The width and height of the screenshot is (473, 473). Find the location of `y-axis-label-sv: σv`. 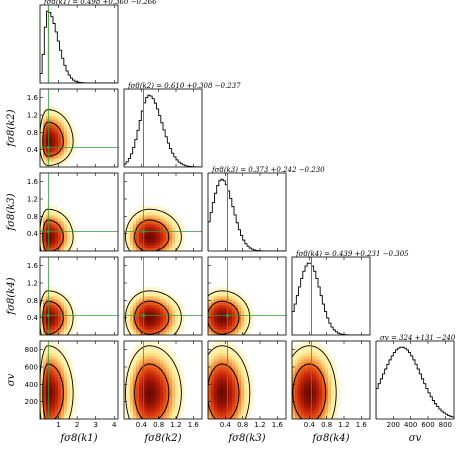

y-axis-label-sv: σv is located at coordinates (11, 379).